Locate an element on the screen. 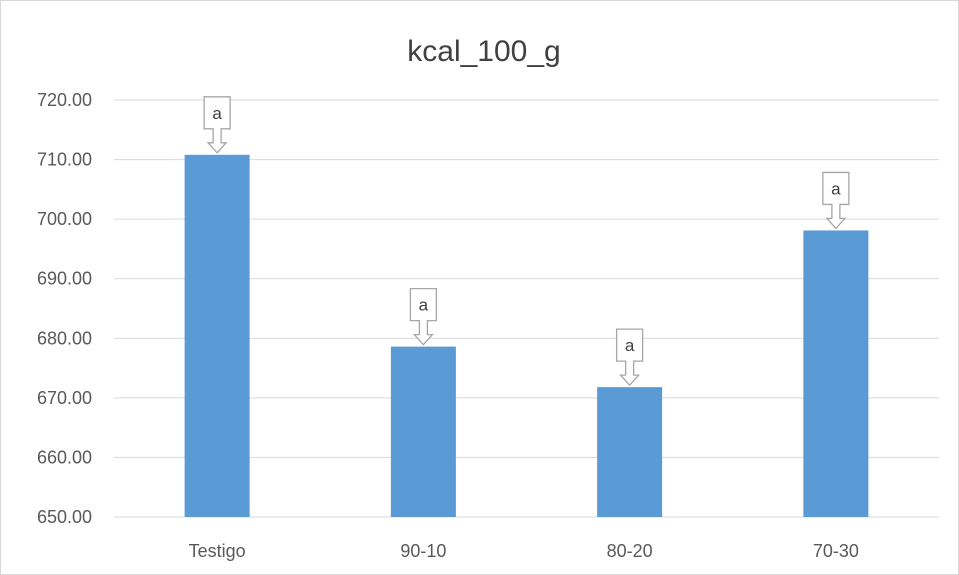  y-tick-label: 710.00 is located at coordinates (64, 160).